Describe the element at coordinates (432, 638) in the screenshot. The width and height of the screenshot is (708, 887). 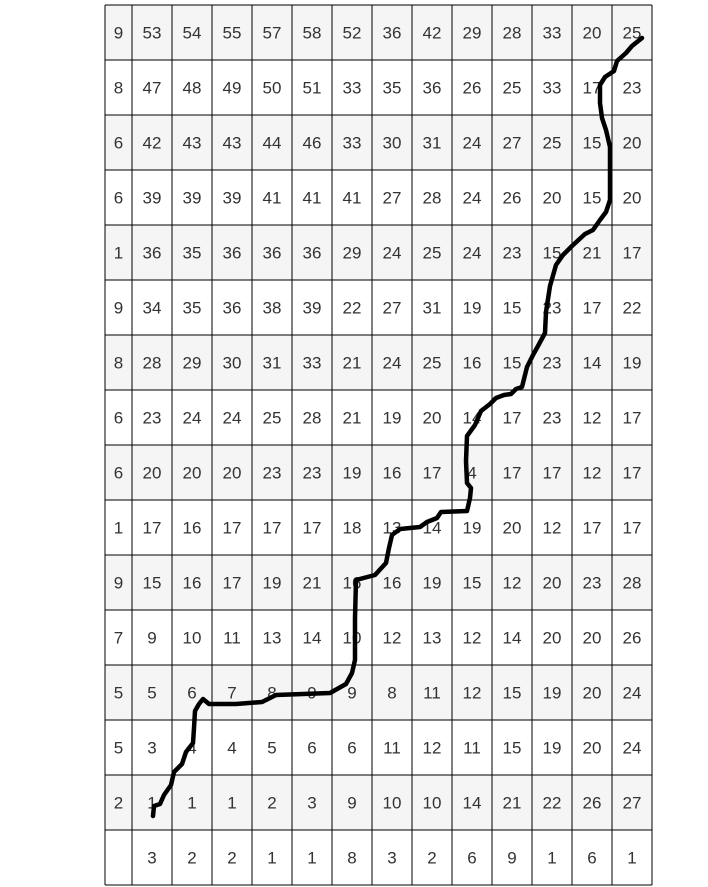
I see `grid-cell-value: 13` at that location.